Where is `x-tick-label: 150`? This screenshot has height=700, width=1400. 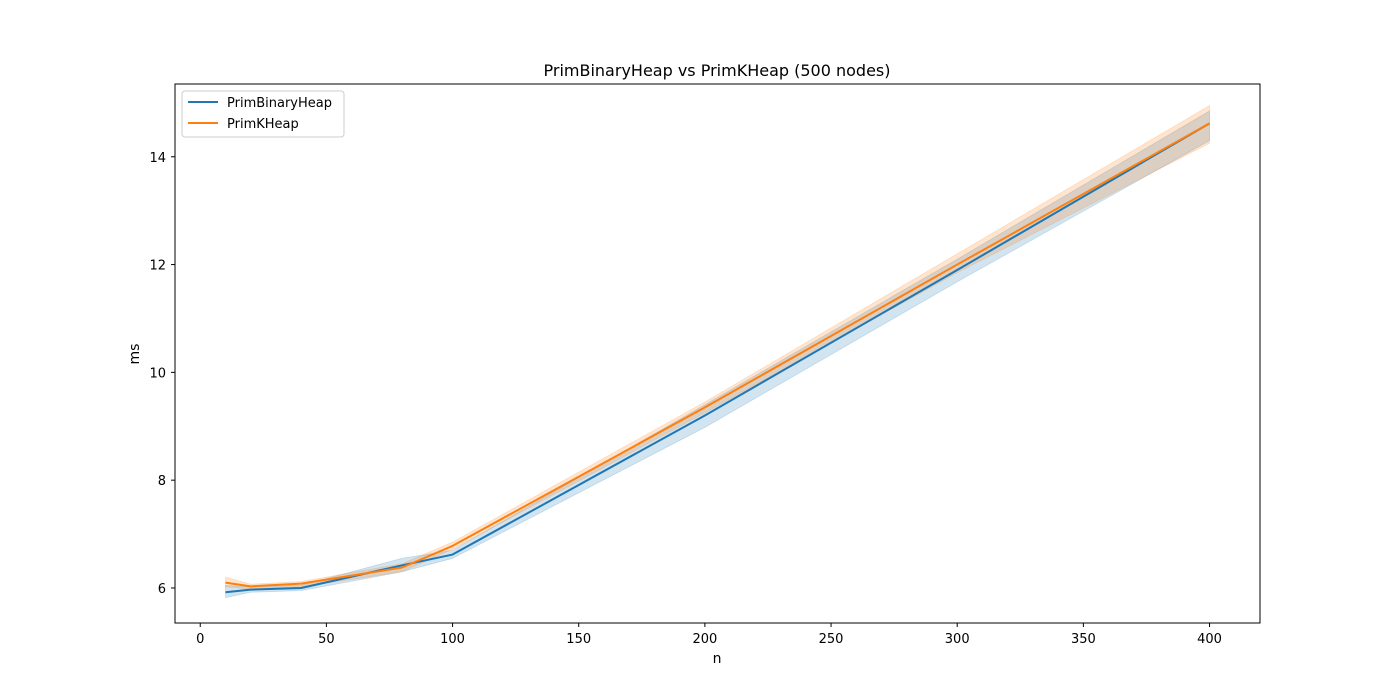 x-tick-label: 150 is located at coordinates (578, 639).